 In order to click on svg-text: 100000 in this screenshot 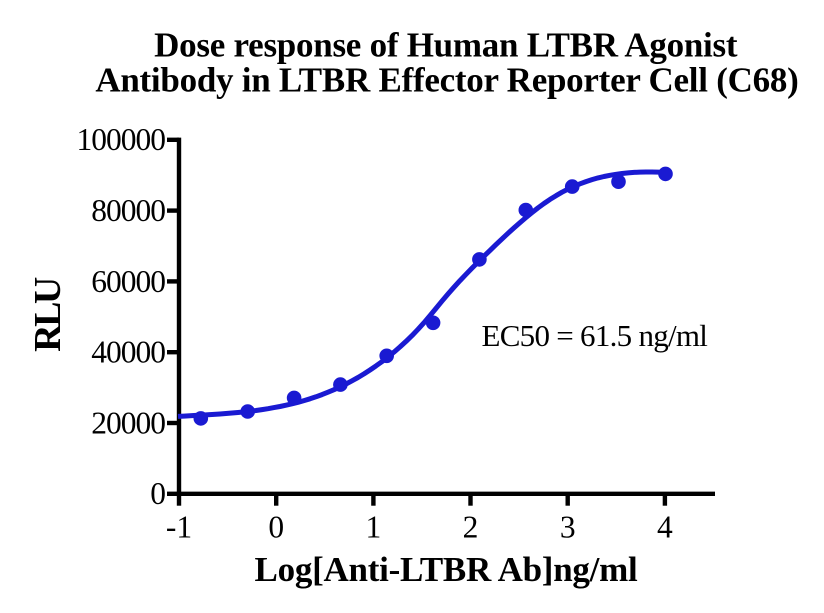, I will do `click(121, 139)`.